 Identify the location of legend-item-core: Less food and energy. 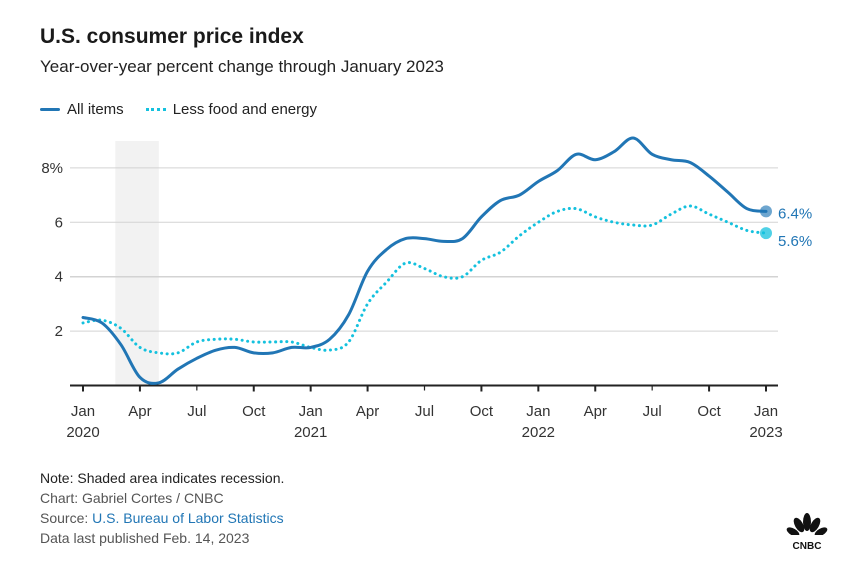
(231, 109).